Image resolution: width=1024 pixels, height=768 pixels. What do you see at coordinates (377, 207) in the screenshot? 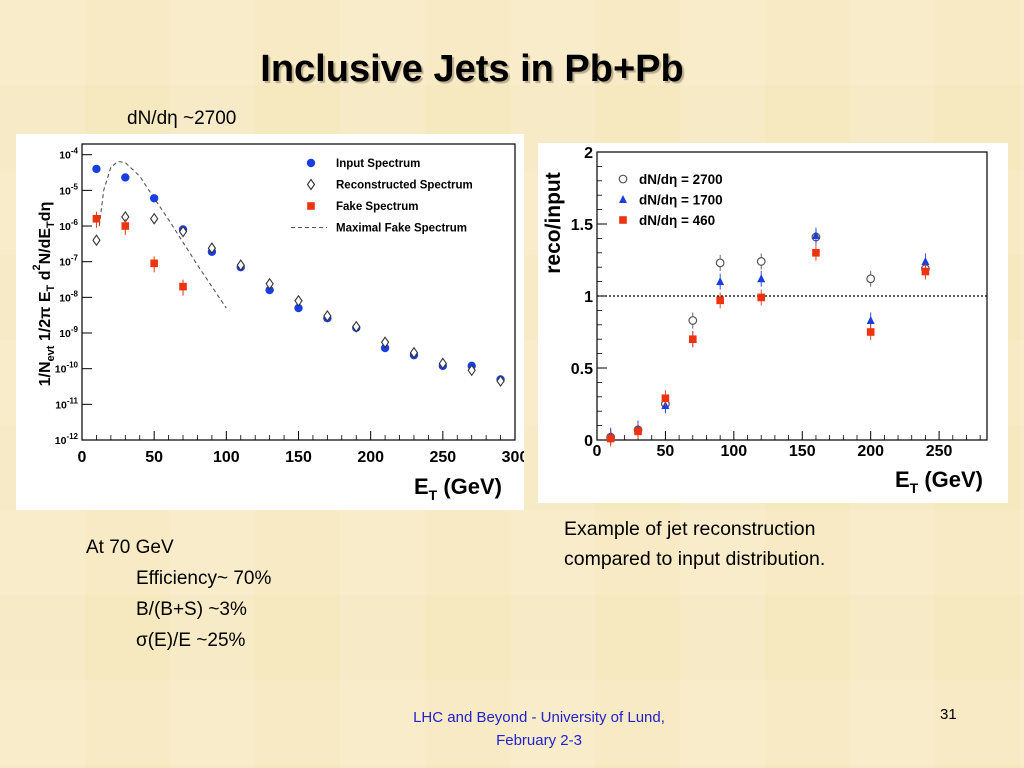
I see `legend-label: Fake Spectrum` at bounding box center [377, 207].